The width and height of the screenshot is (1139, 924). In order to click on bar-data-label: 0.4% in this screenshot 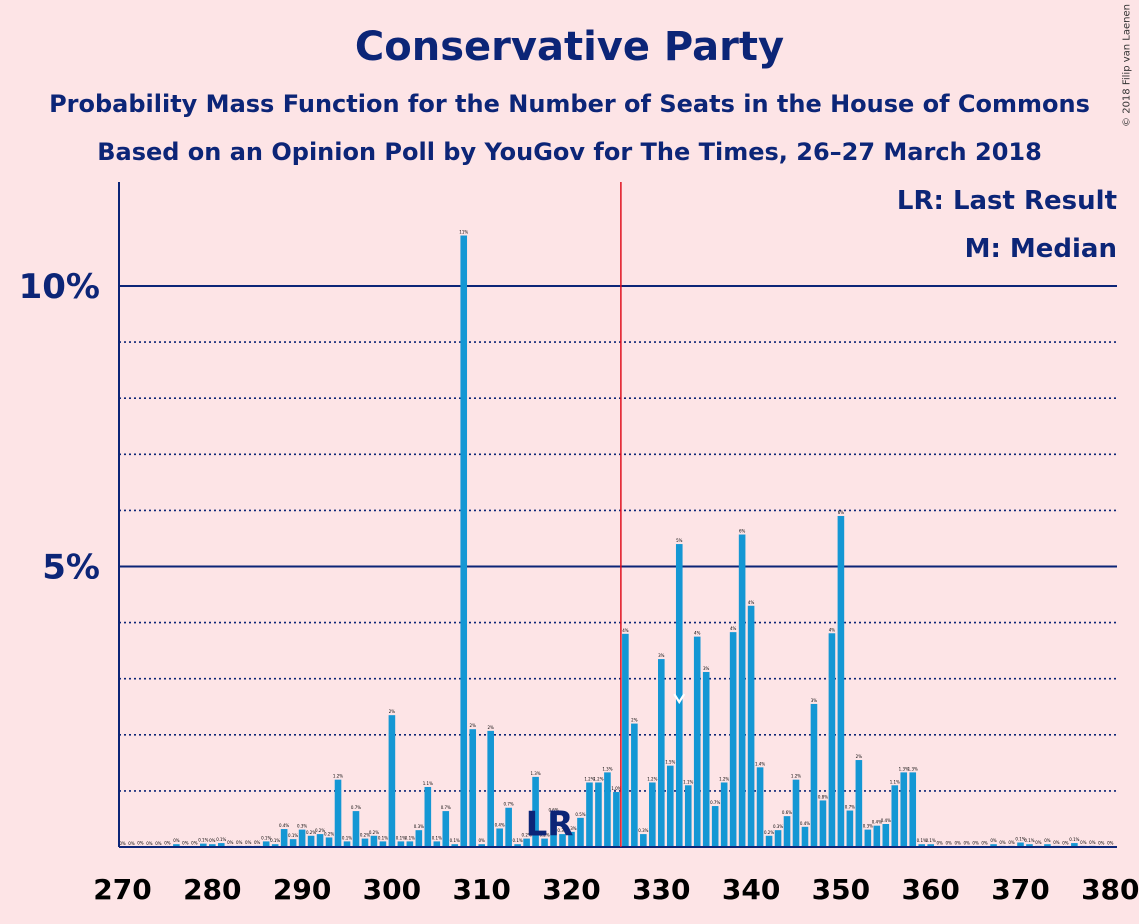, I will do `click(284, 825)`.